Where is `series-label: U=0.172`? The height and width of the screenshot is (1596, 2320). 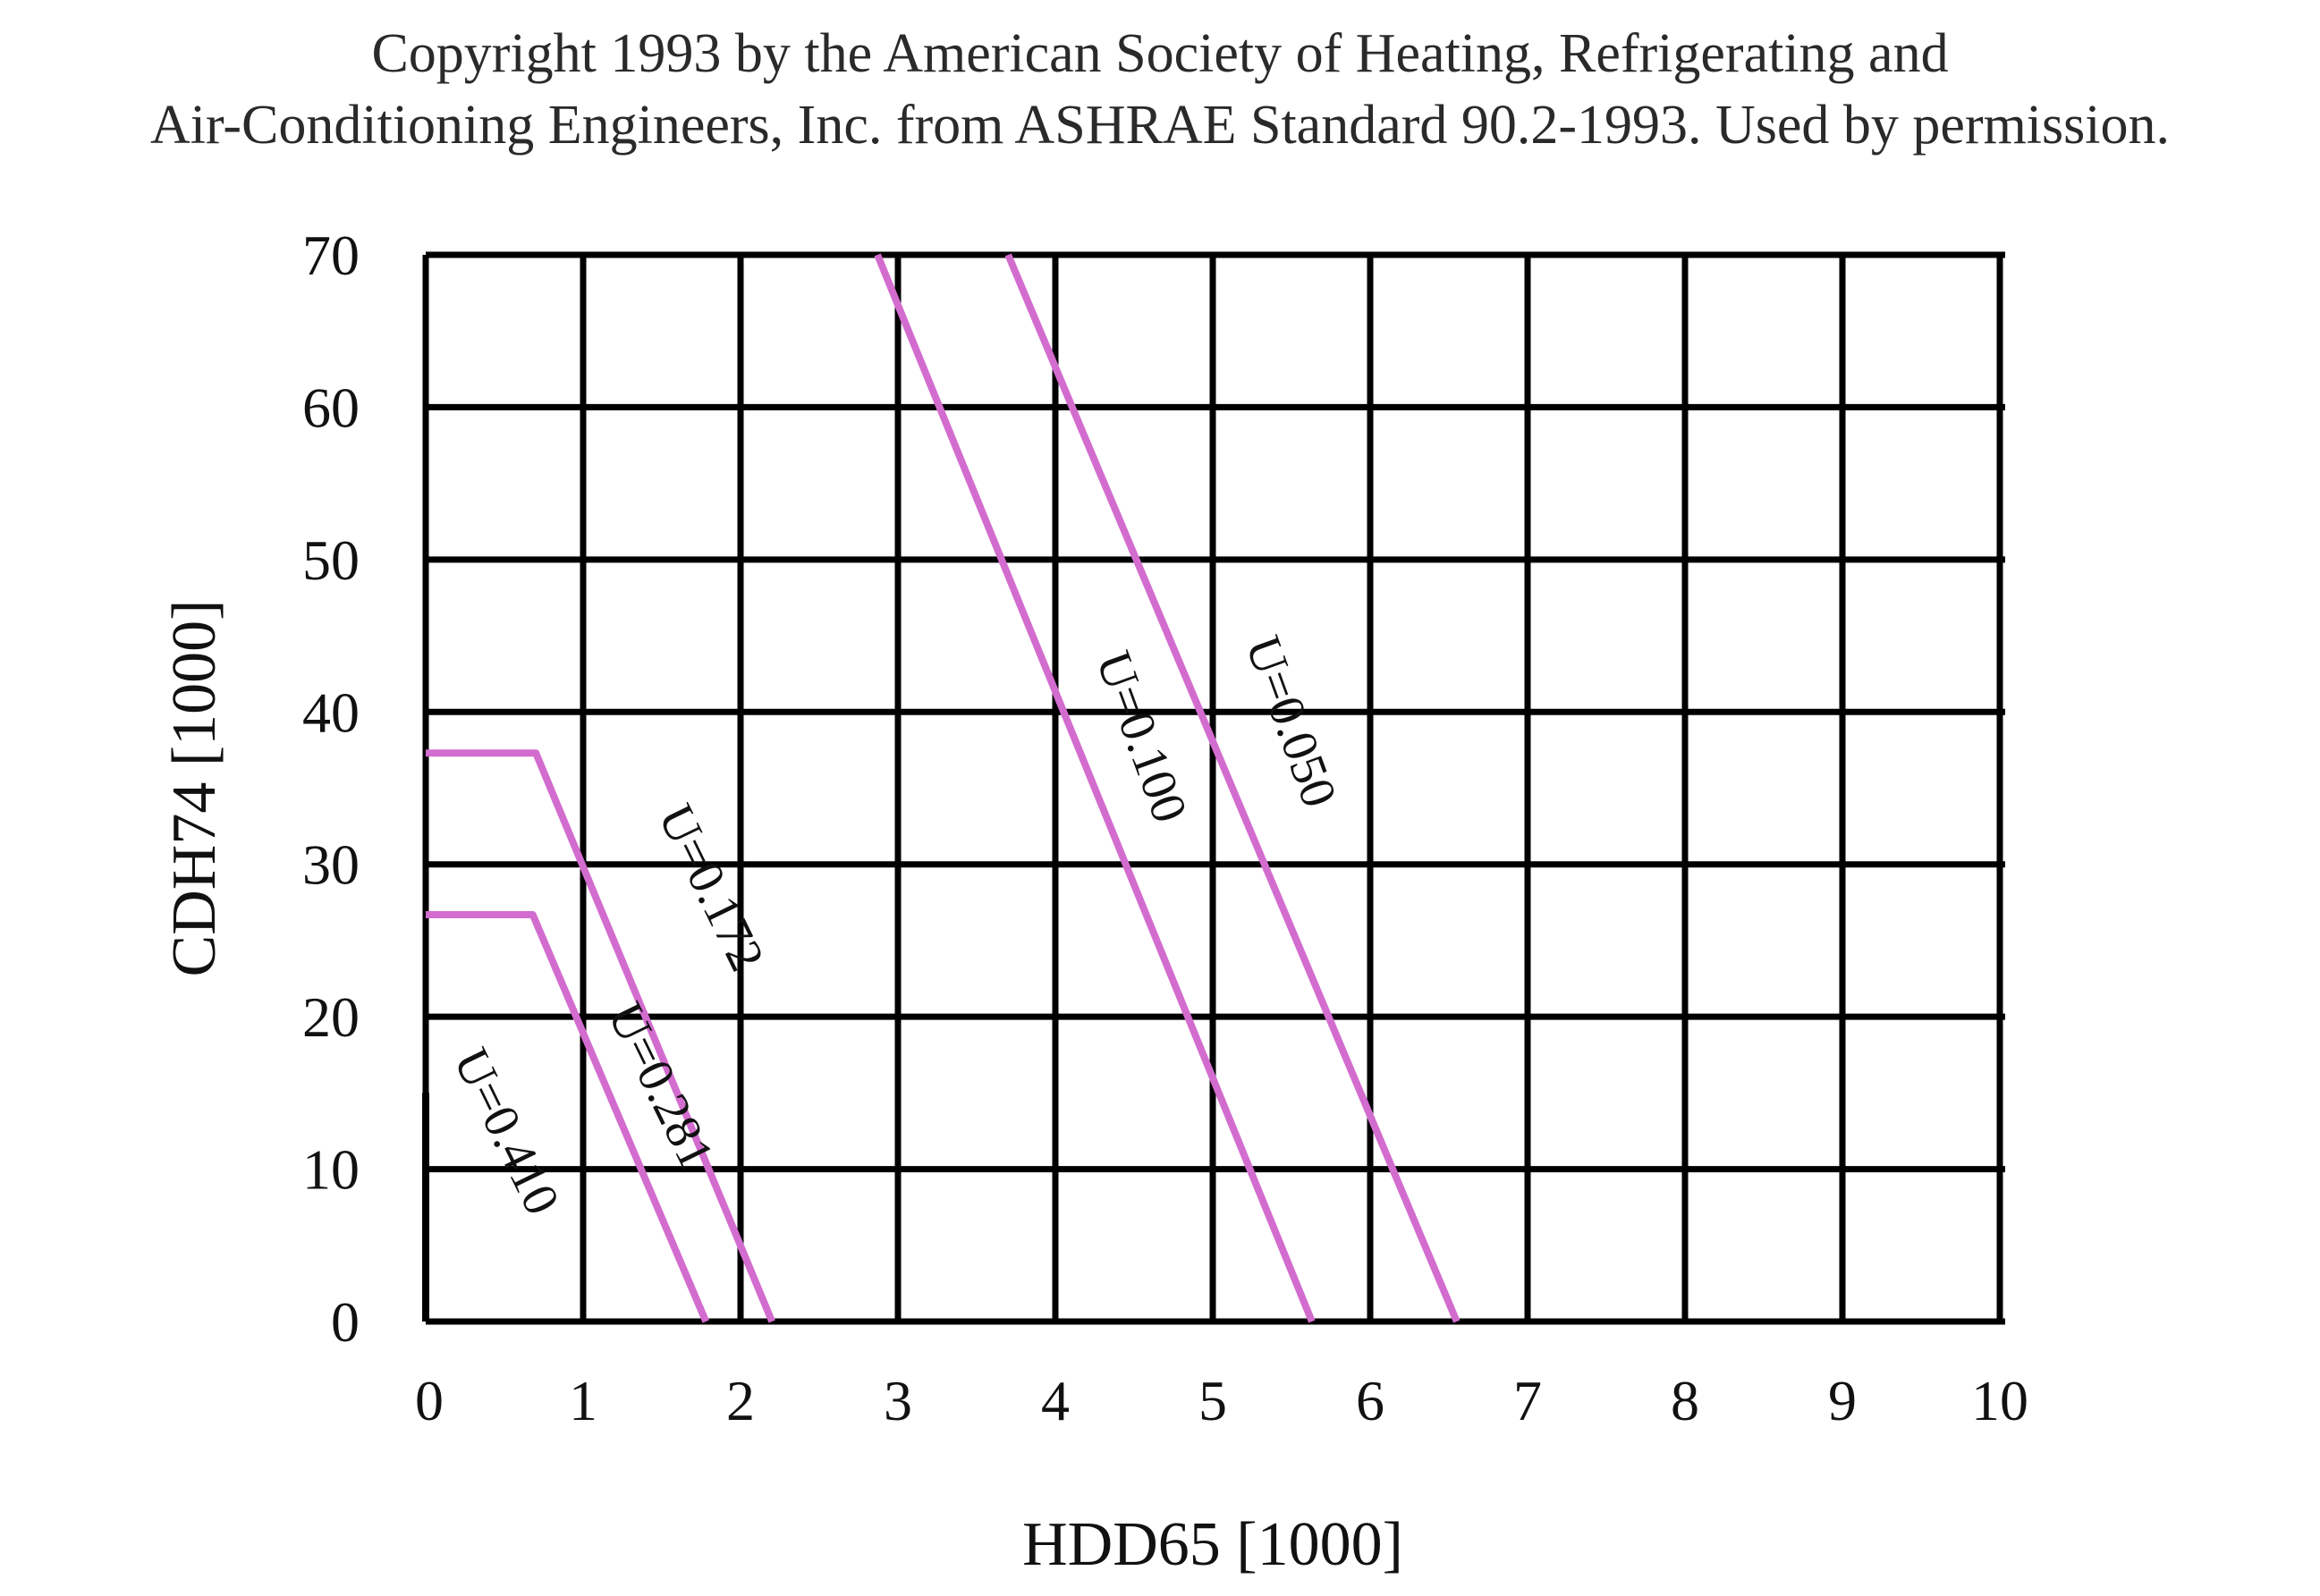
series-label: U=0.172 is located at coordinates (711, 888).